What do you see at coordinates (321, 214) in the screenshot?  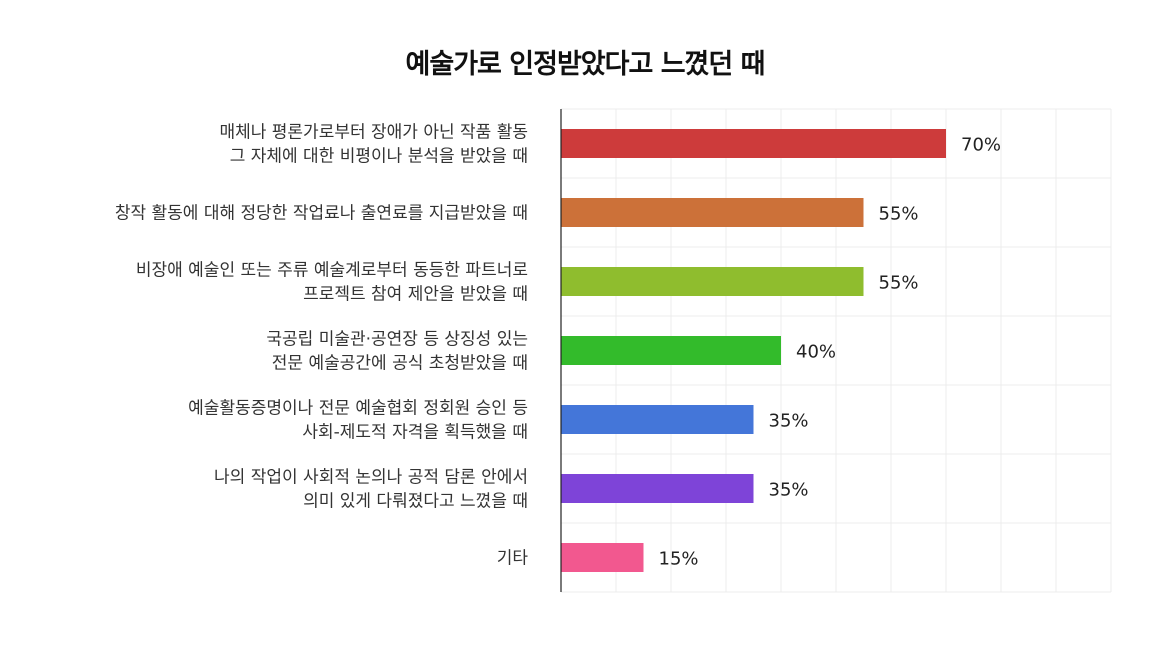 I see `category-label: 창작 활동에 대해 정당한 작업료나 출연료를 지급받았을 때` at bounding box center [321, 214].